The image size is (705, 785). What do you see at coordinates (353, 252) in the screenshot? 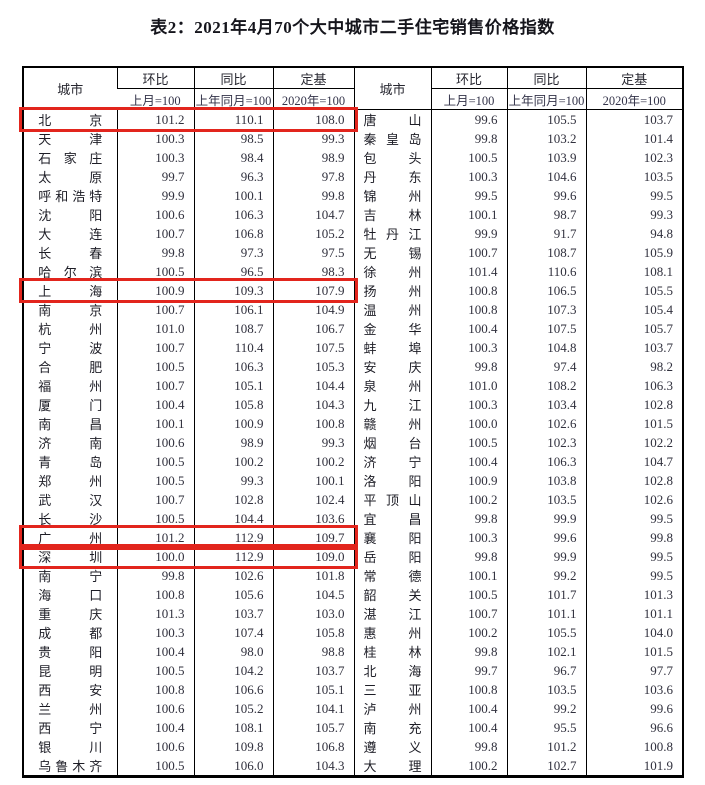
I see `table-row: 长春 99.8 97.3 97.5 无锡 100.7 108.7 105.9` at bounding box center [353, 252].